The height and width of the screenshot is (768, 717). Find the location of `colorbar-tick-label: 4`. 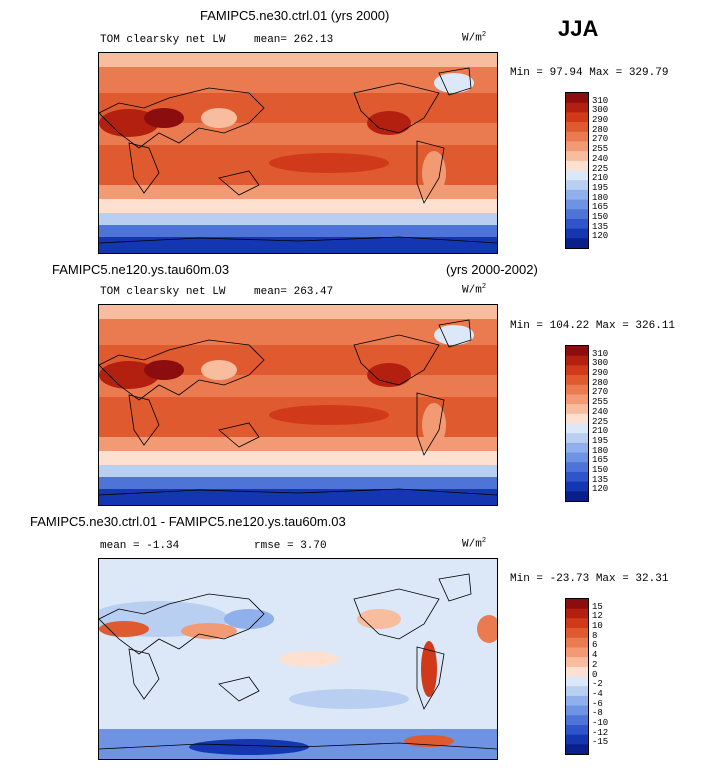

colorbar-tick-label: 4 is located at coordinates (595, 655).